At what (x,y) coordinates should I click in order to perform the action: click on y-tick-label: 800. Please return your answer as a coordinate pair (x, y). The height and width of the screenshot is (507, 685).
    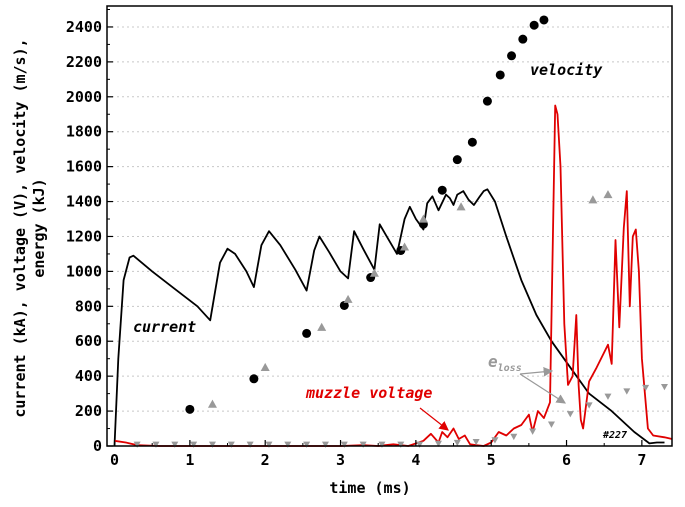
    Looking at the image, I should click on (88, 306).